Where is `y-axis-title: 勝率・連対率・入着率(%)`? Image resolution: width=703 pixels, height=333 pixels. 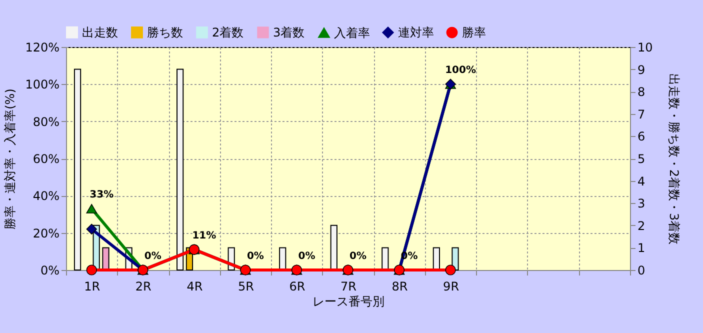 y-axis-title: 勝率・連対率・入着率(%) is located at coordinates (10, 159).